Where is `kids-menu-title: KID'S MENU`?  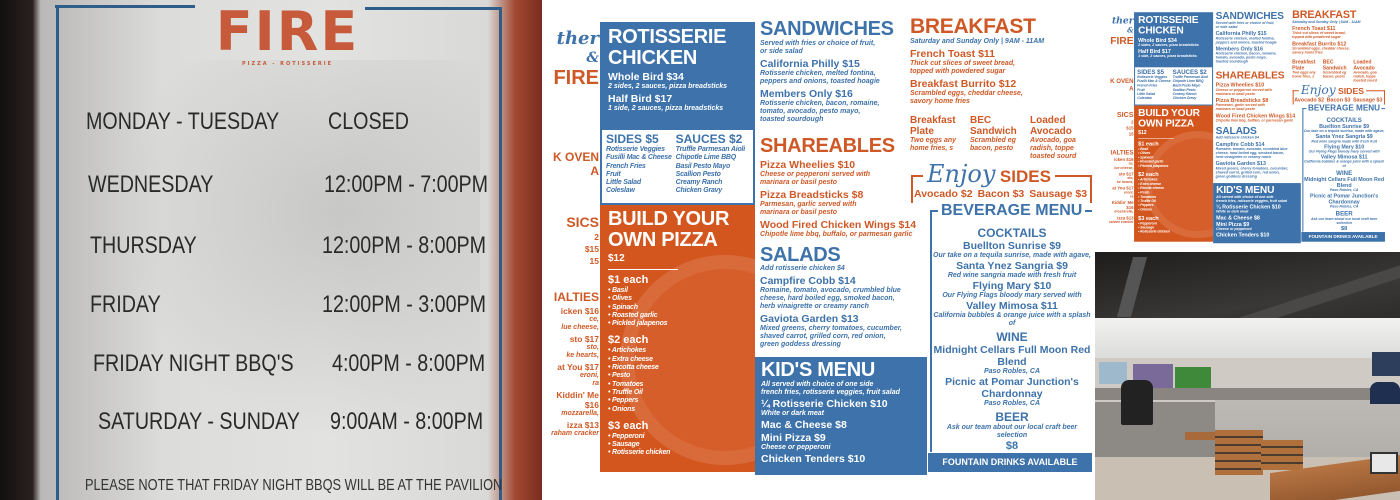 kids-menu-title: KID'S MENU is located at coordinates (1245, 190).